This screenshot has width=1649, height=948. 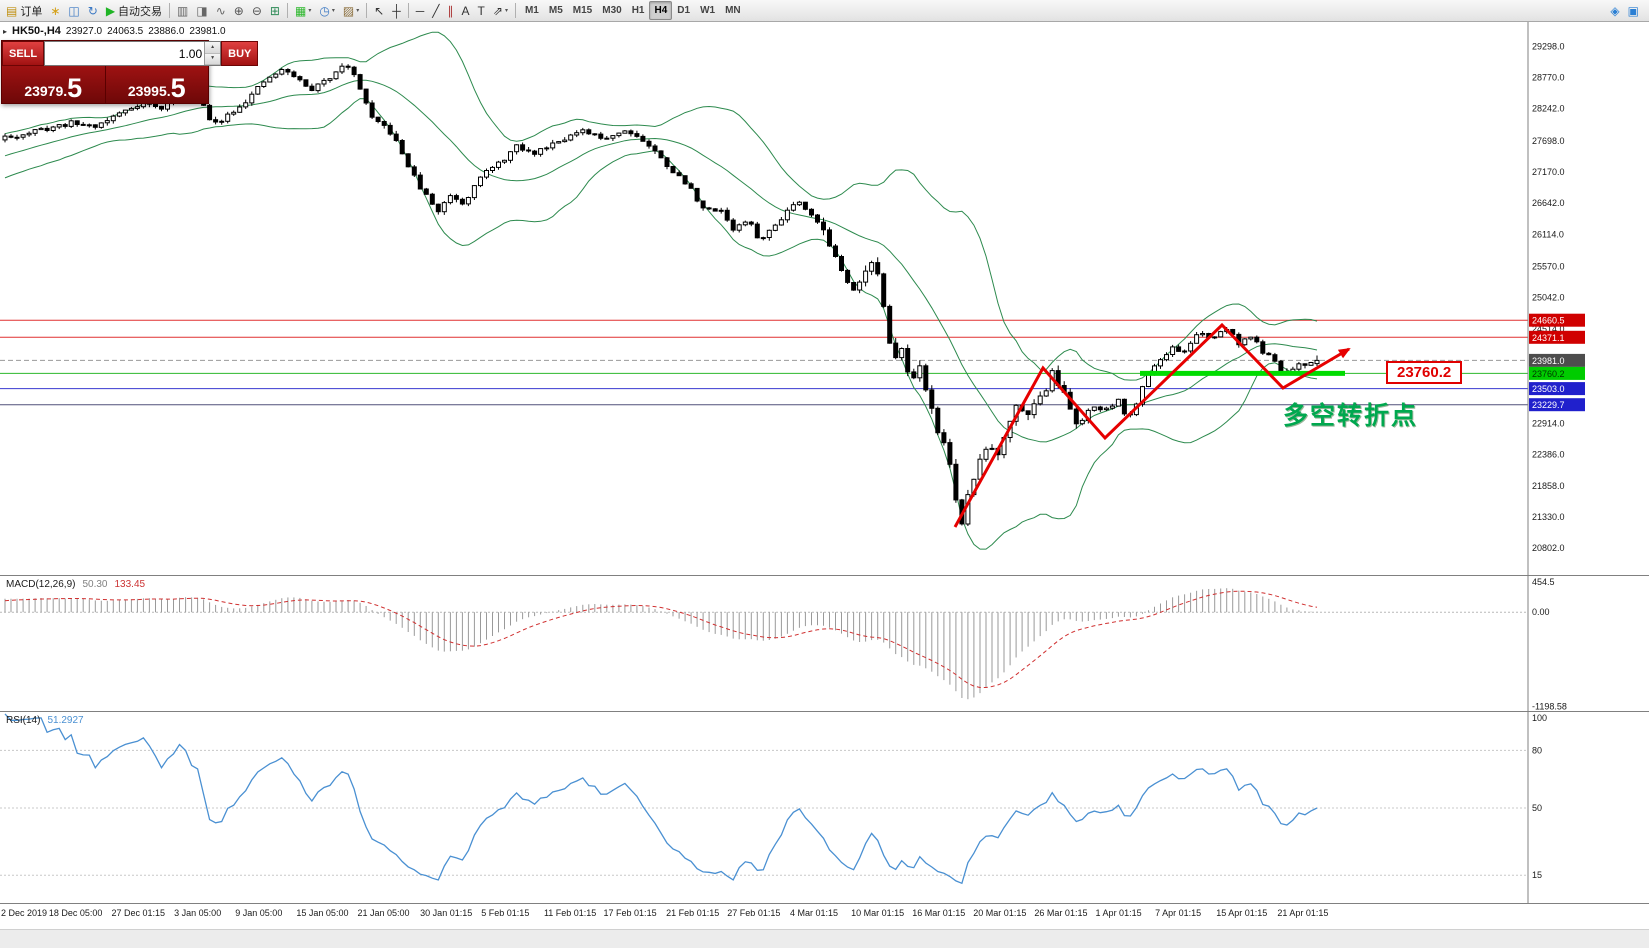 What do you see at coordinates (1557, 389) in the screenshot?
I see `price-tag-23503.0` at bounding box center [1557, 389].